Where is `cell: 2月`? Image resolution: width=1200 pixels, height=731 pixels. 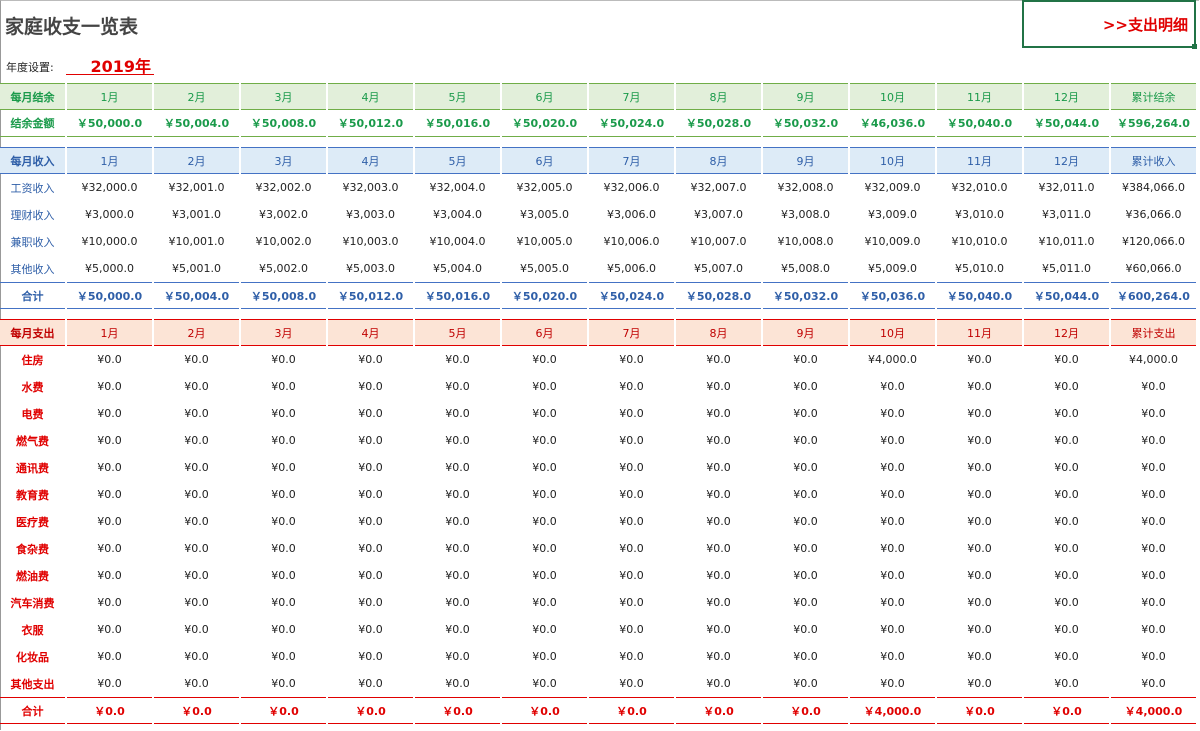
cell: 2月 is located at coordinates (196, 160).